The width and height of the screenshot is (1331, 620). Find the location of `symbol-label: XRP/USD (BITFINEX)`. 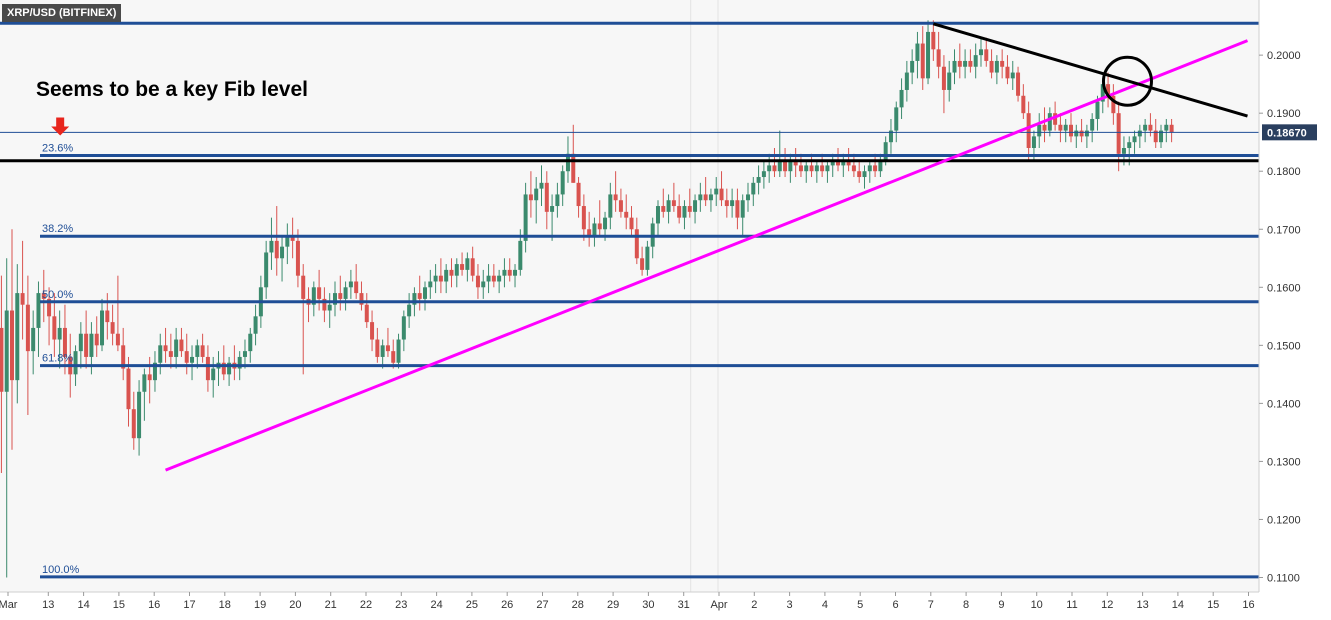

symbol-label: XRP/USD (BITFINEX) is located at coordinates (62, 13).